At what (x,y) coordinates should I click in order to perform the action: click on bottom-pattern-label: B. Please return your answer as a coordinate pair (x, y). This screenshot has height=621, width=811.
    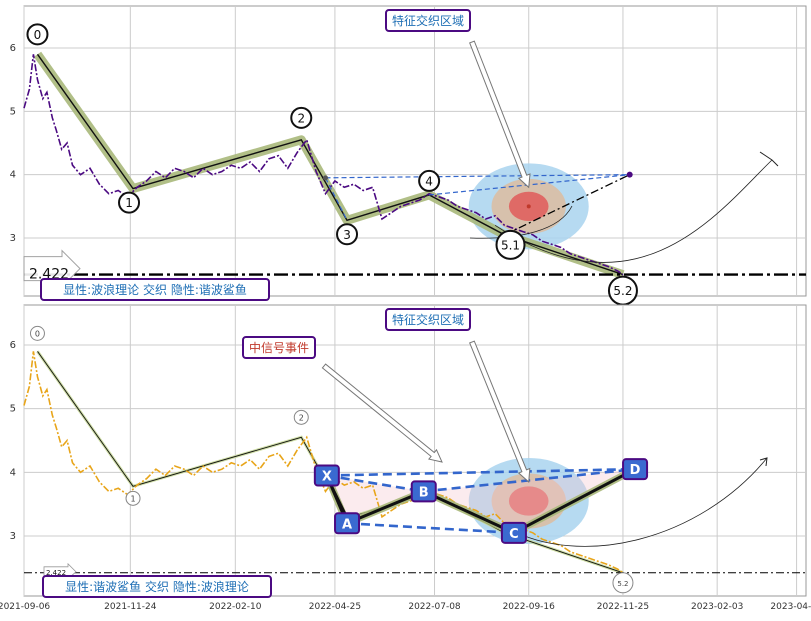
    Looking at the image, I should click on (424, 492).